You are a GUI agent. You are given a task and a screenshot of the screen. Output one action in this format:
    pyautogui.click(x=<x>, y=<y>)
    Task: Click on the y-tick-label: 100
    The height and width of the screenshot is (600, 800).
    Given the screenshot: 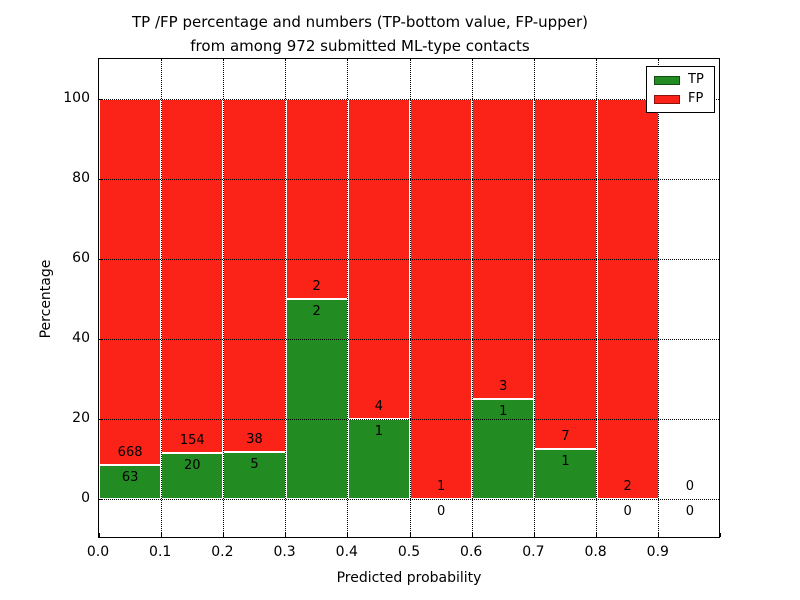 What is the action you would take?
    pyautogui.click(x=76, y=98)
    